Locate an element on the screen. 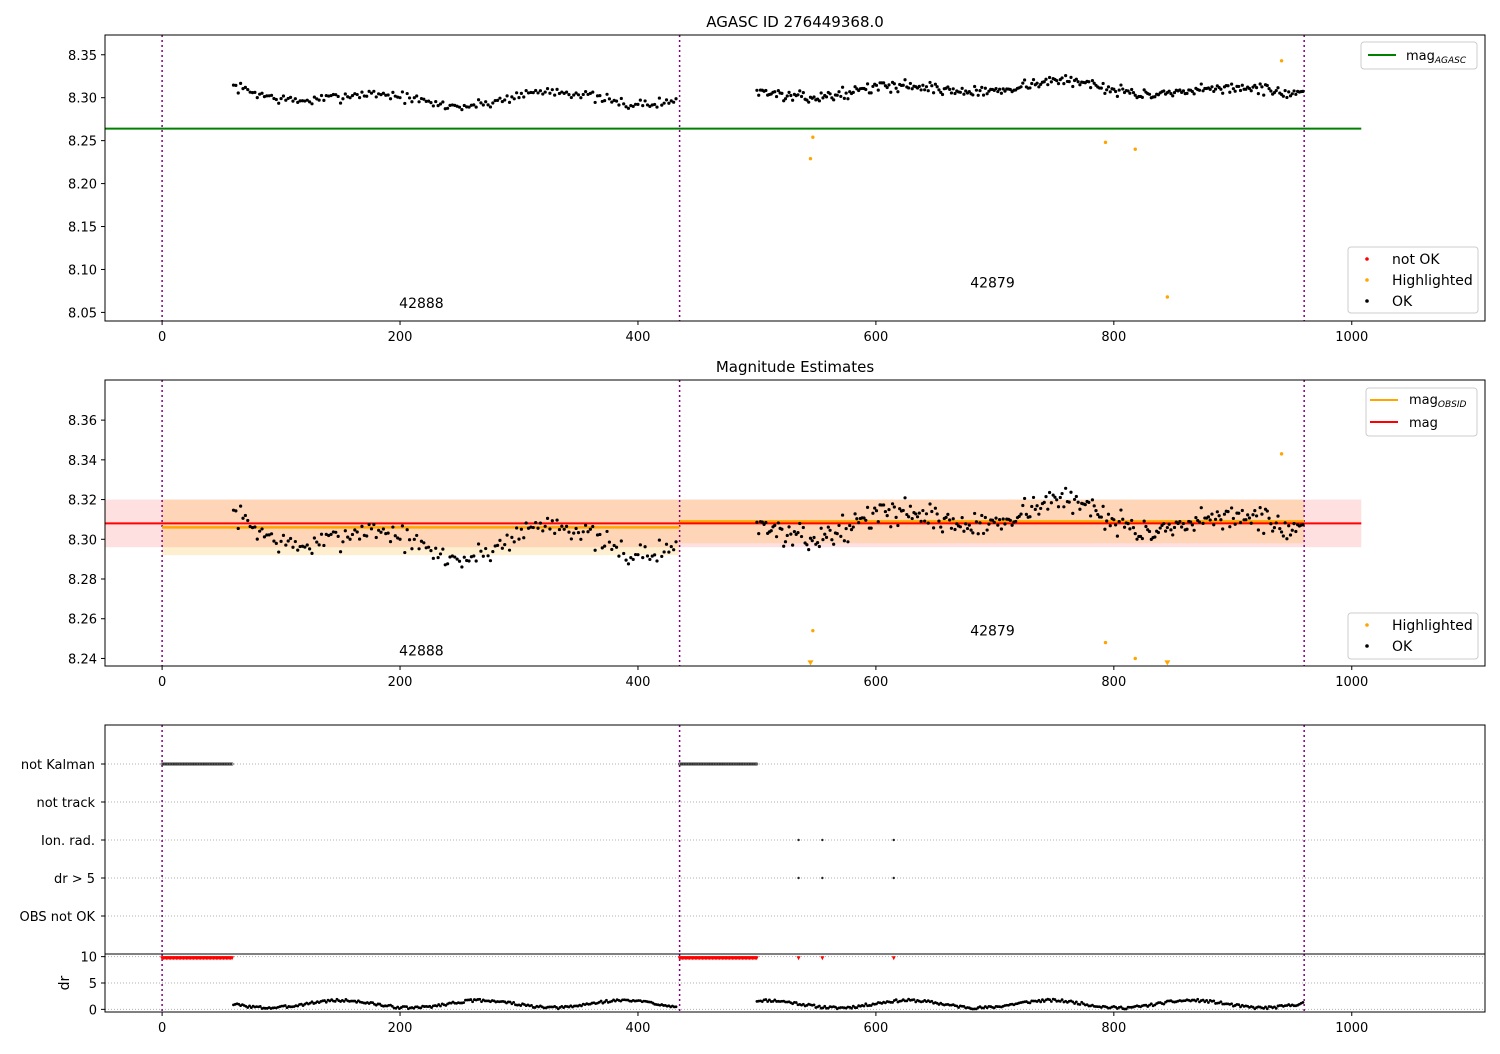 Image resolution: width=1500 pixels, height=1054 pixels. y-tick-label: 8.25 is located at coordinates (82, 142).